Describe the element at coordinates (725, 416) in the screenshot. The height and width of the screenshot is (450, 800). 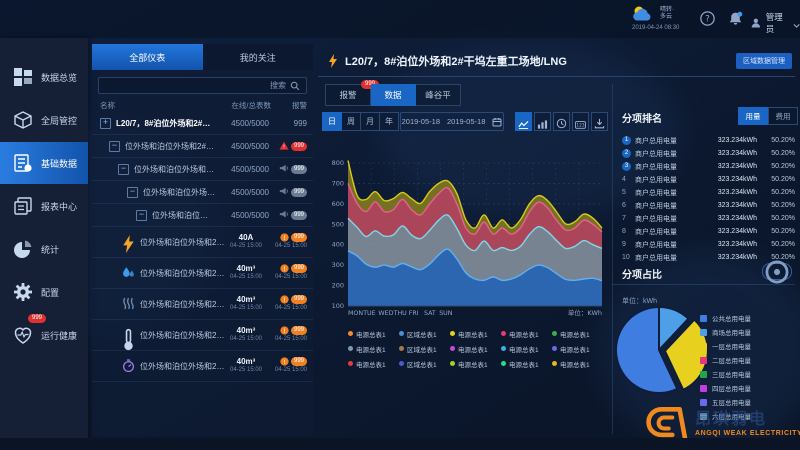
I see `pie-legend-item: 六层总用电量` at that location.